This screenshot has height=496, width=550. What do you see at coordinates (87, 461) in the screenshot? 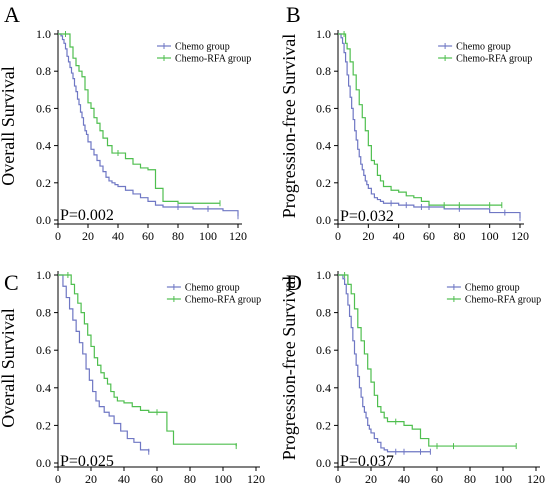
I see `p-value-label: P=0.025` at bounding box center [87, 461].